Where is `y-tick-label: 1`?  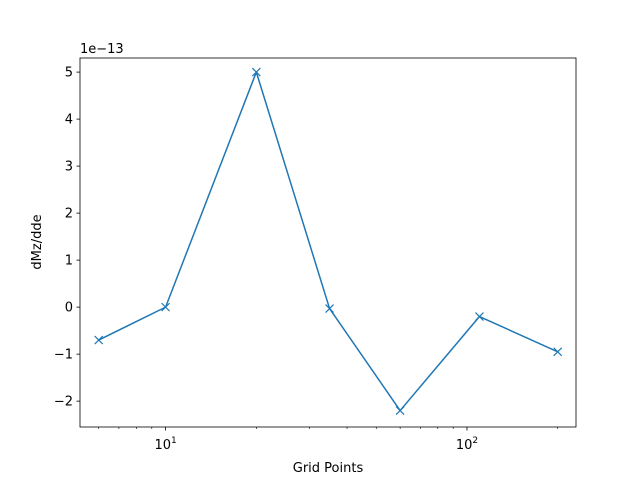
y-tick-label: 1 is located at coordinates (69, 261).